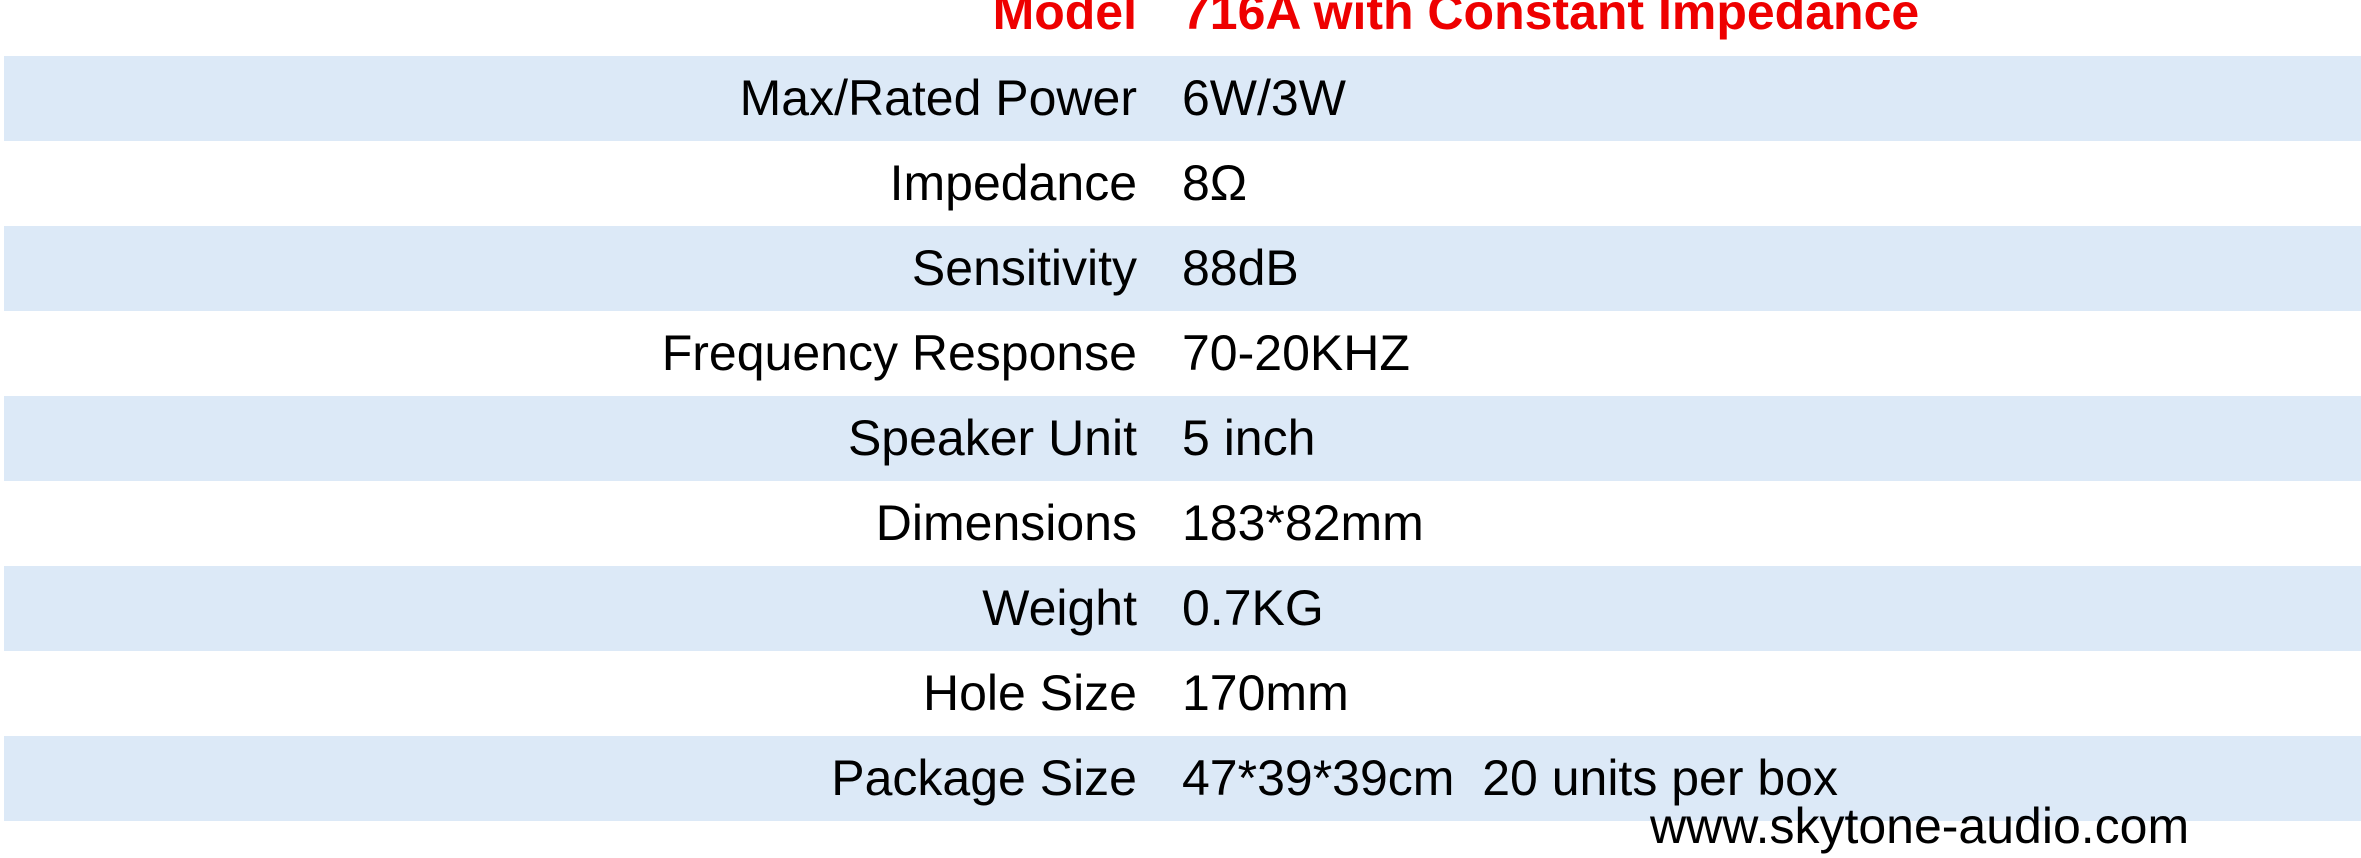 The height and width of the screenshot is (858, 2361). I want to click on spec-label: Sensitivity, so click(1024, 268).